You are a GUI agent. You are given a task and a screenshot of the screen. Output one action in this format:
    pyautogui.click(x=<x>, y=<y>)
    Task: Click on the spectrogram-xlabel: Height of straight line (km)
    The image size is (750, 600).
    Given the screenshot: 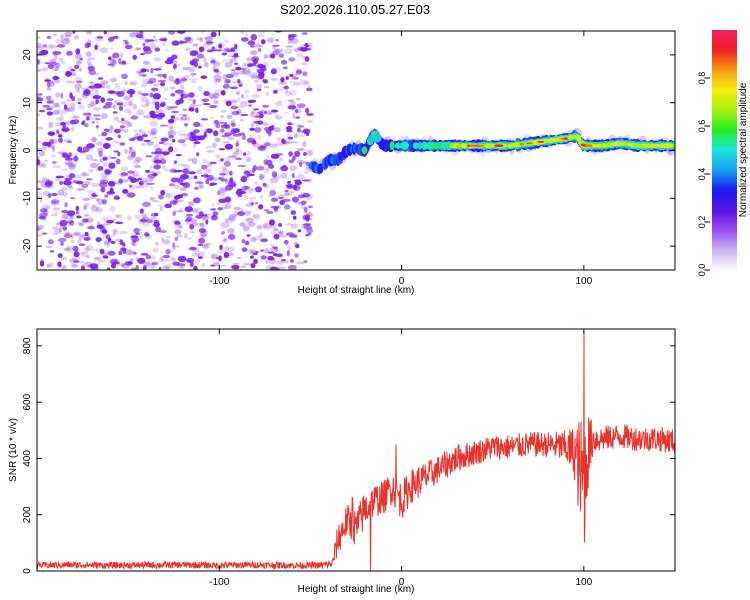 What is the action you would take?
    pyautogui.click(x=356, y=290)
    